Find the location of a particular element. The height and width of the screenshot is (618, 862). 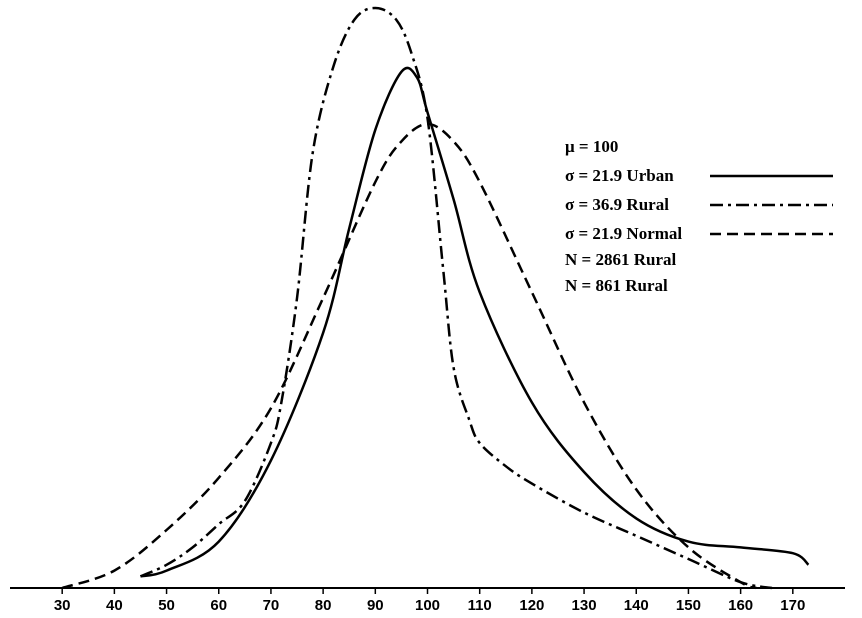

x-tick-label: 40 is located at coordinates (114, 605).